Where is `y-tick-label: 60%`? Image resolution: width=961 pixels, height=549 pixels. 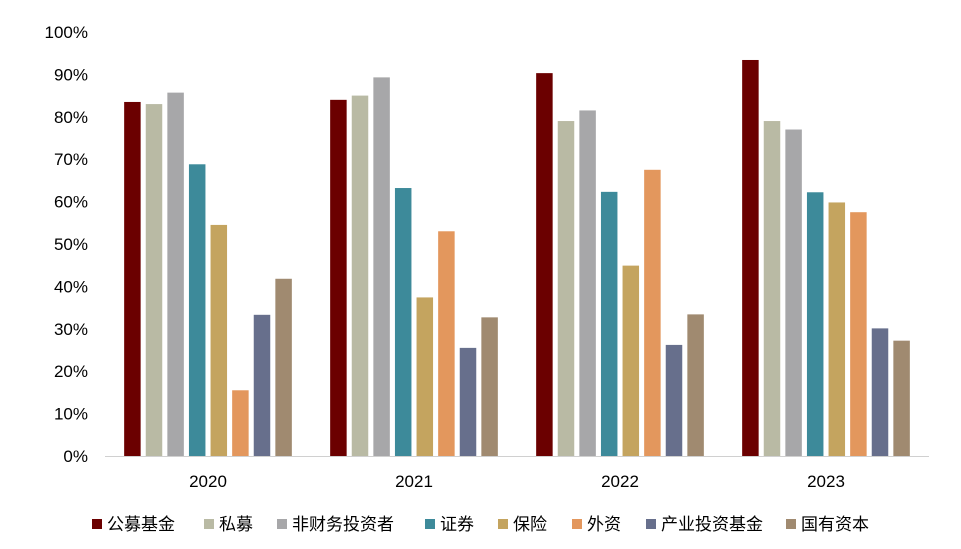
y-tick-label: 60% is located at coordinates (71, 202).